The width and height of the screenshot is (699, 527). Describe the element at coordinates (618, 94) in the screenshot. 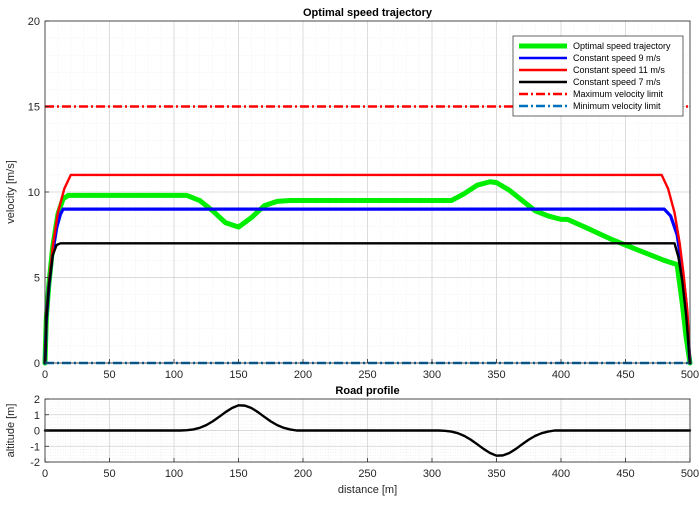

I see `legend-label: Maximum velocity limit` at that location.